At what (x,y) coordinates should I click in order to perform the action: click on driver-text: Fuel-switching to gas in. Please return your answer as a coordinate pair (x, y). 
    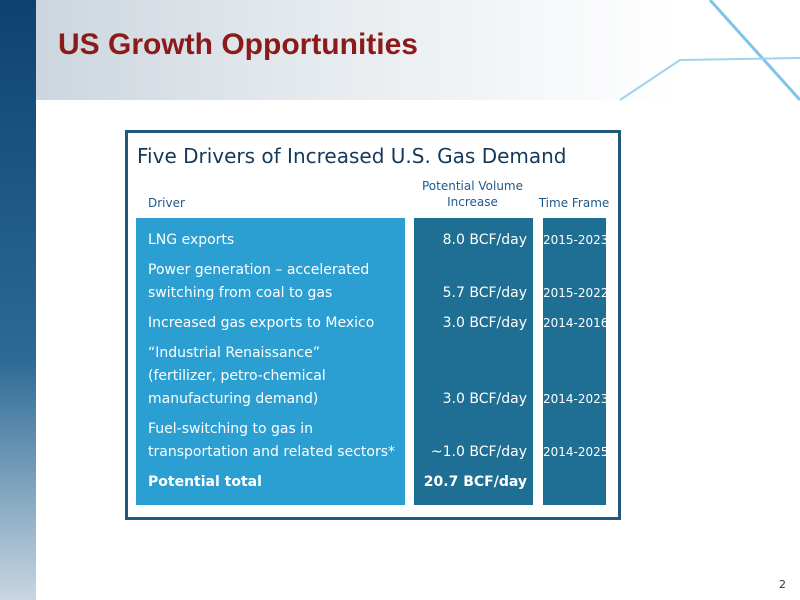
    Looking at the image, I should click on (230, 429).